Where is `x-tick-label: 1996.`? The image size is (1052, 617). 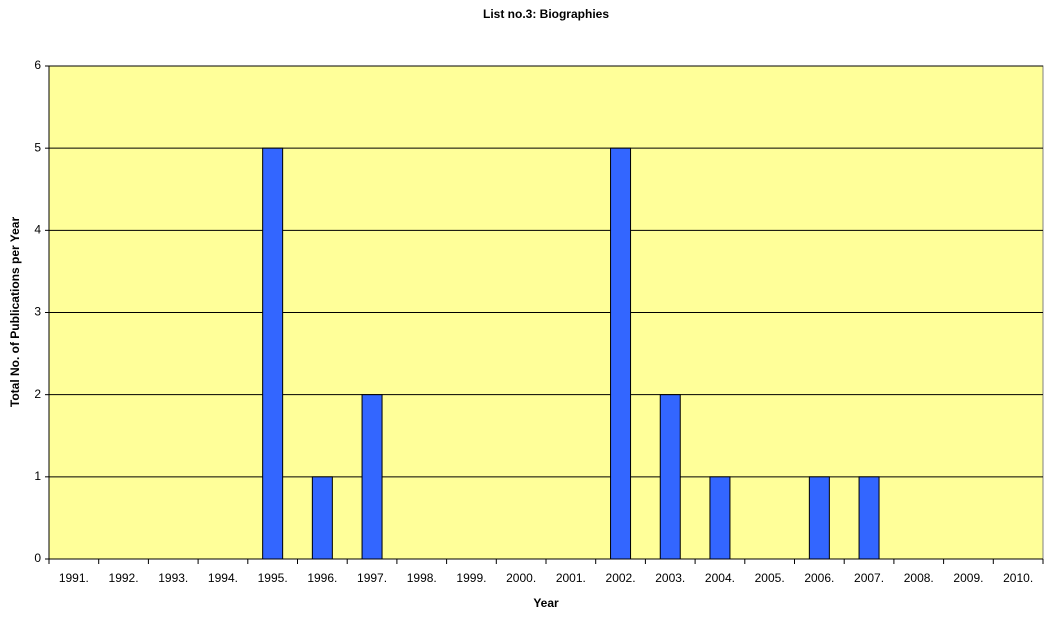 x-tick-label: 1996. is located at coordinates (322, 578).